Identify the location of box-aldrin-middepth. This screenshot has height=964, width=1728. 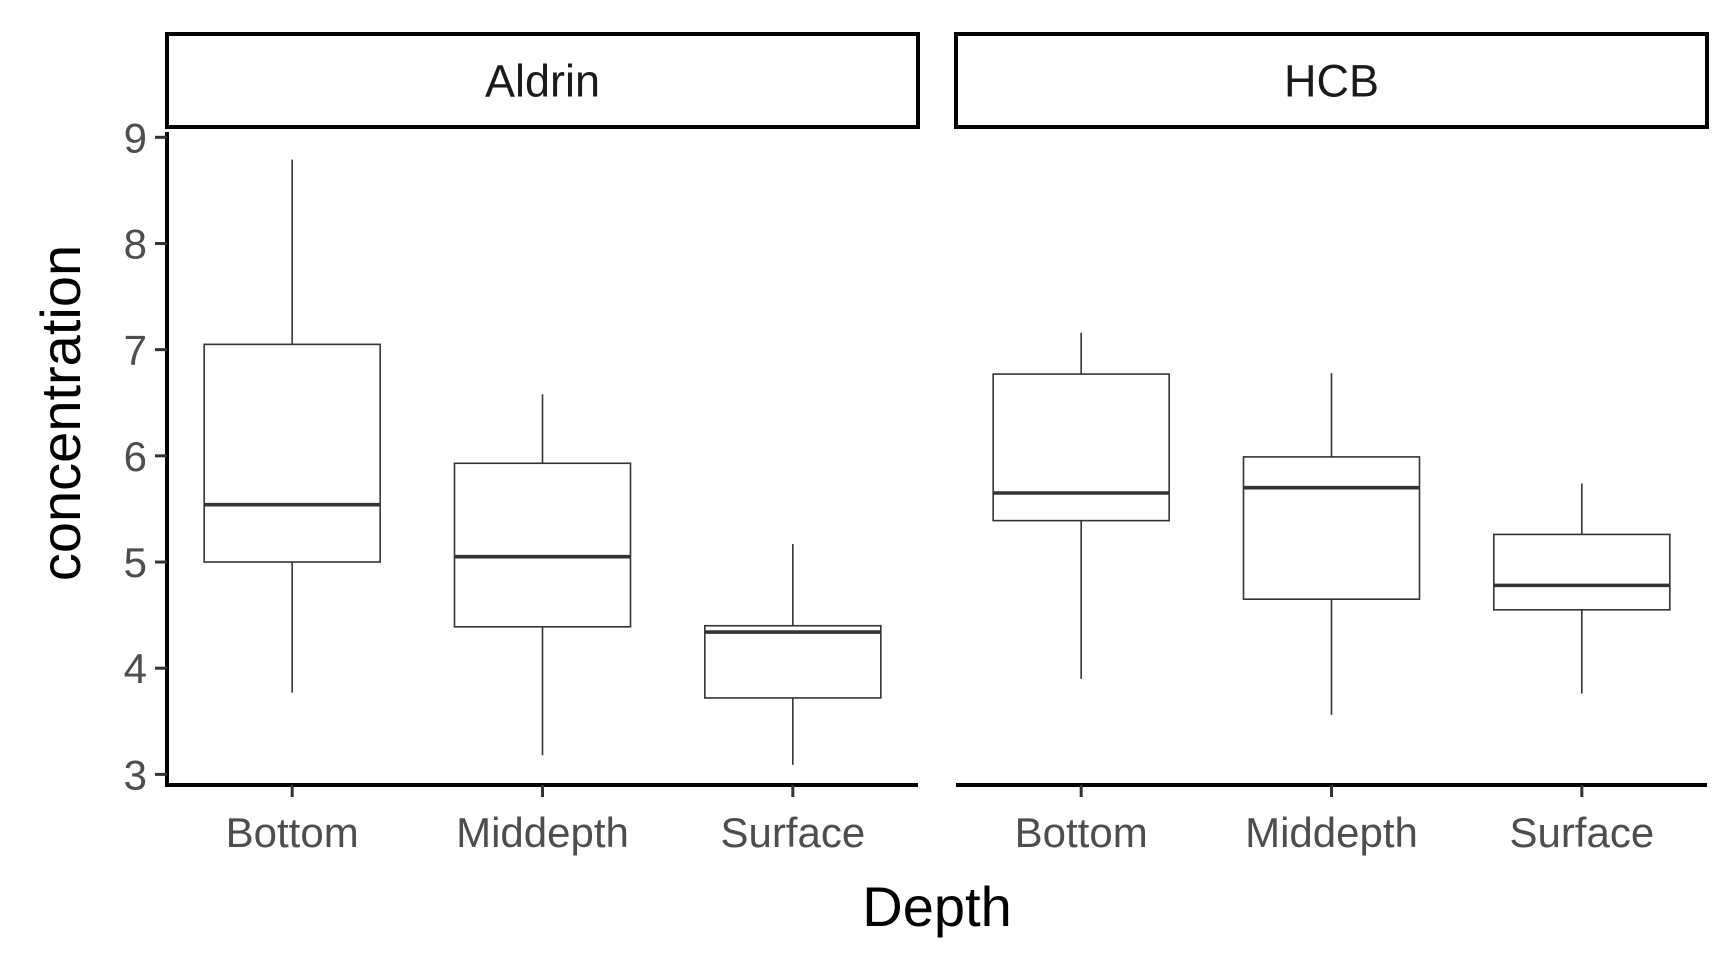
(542, 575).